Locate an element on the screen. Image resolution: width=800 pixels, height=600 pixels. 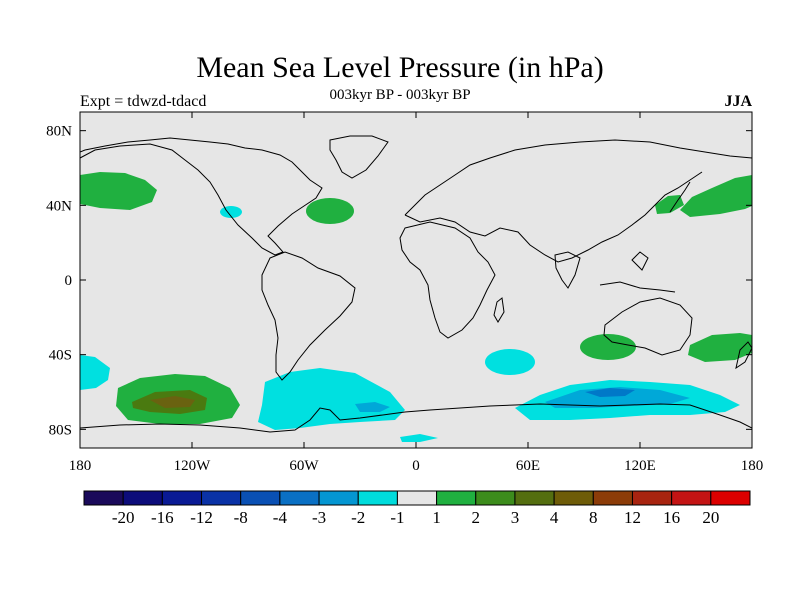
colorbar-label: -2 is located at coordinates (358, 517).